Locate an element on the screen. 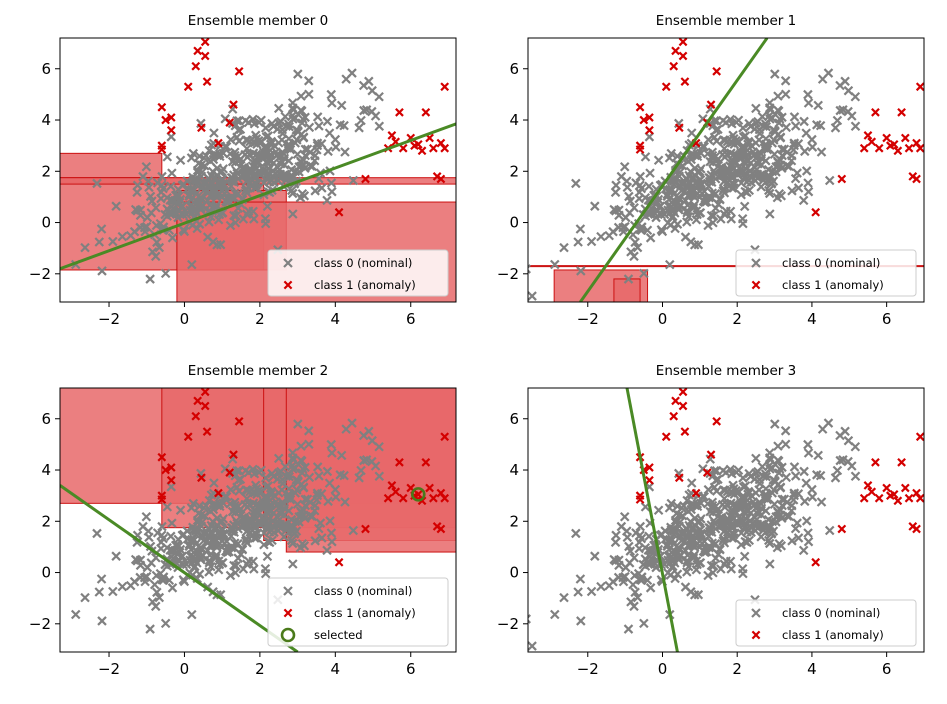  legend-label: class 1 (anomaly) is located at coordinates (365, 285).